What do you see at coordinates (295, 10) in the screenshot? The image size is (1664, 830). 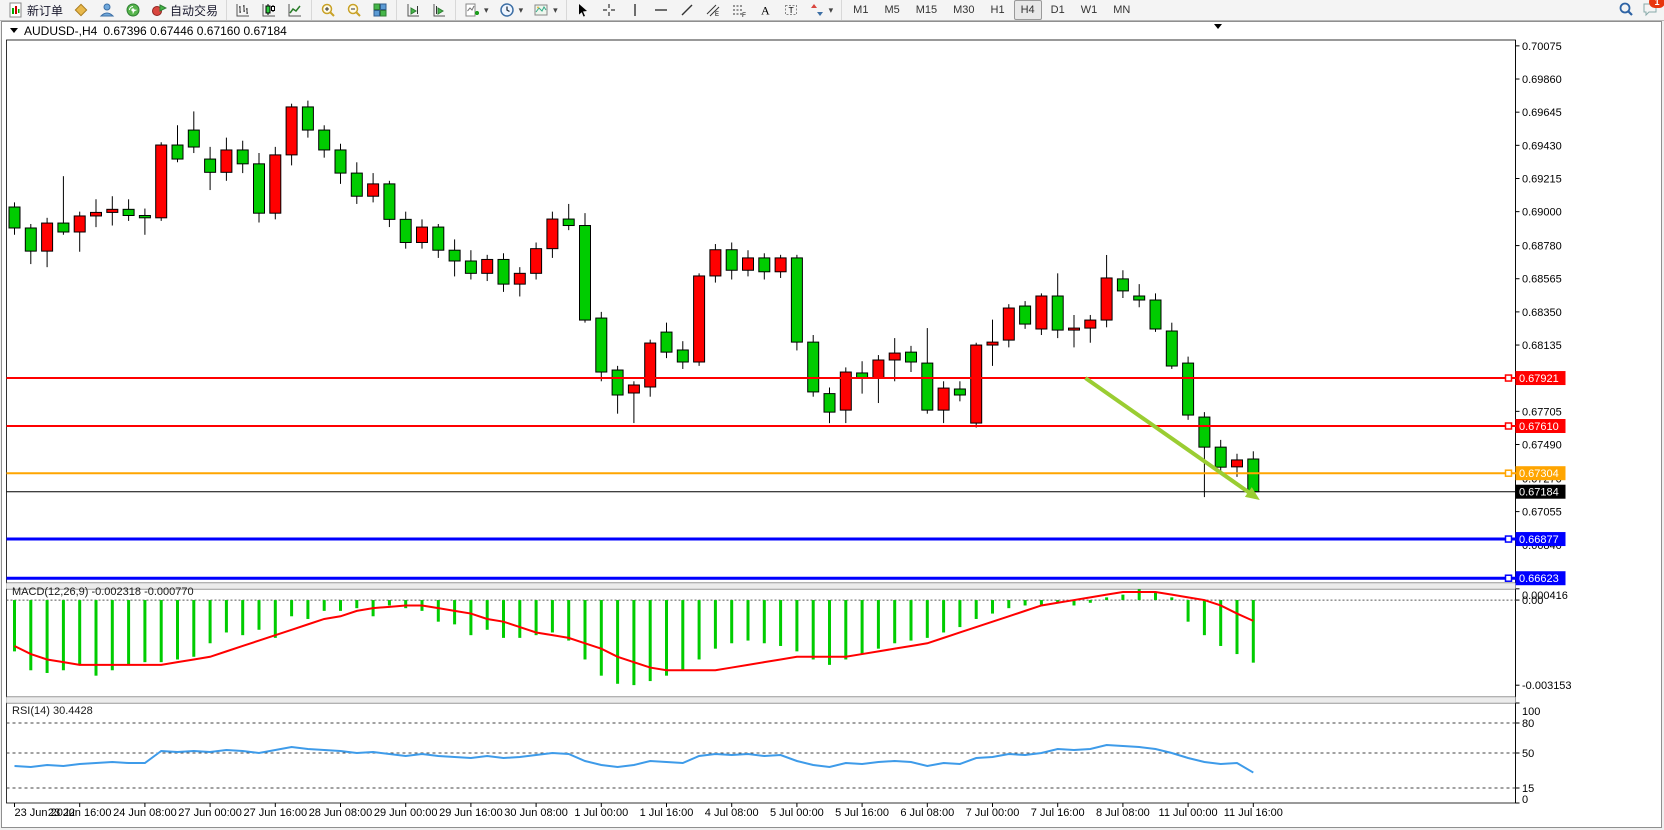 I see `line-chart-button` at bounding box center [295, 10].